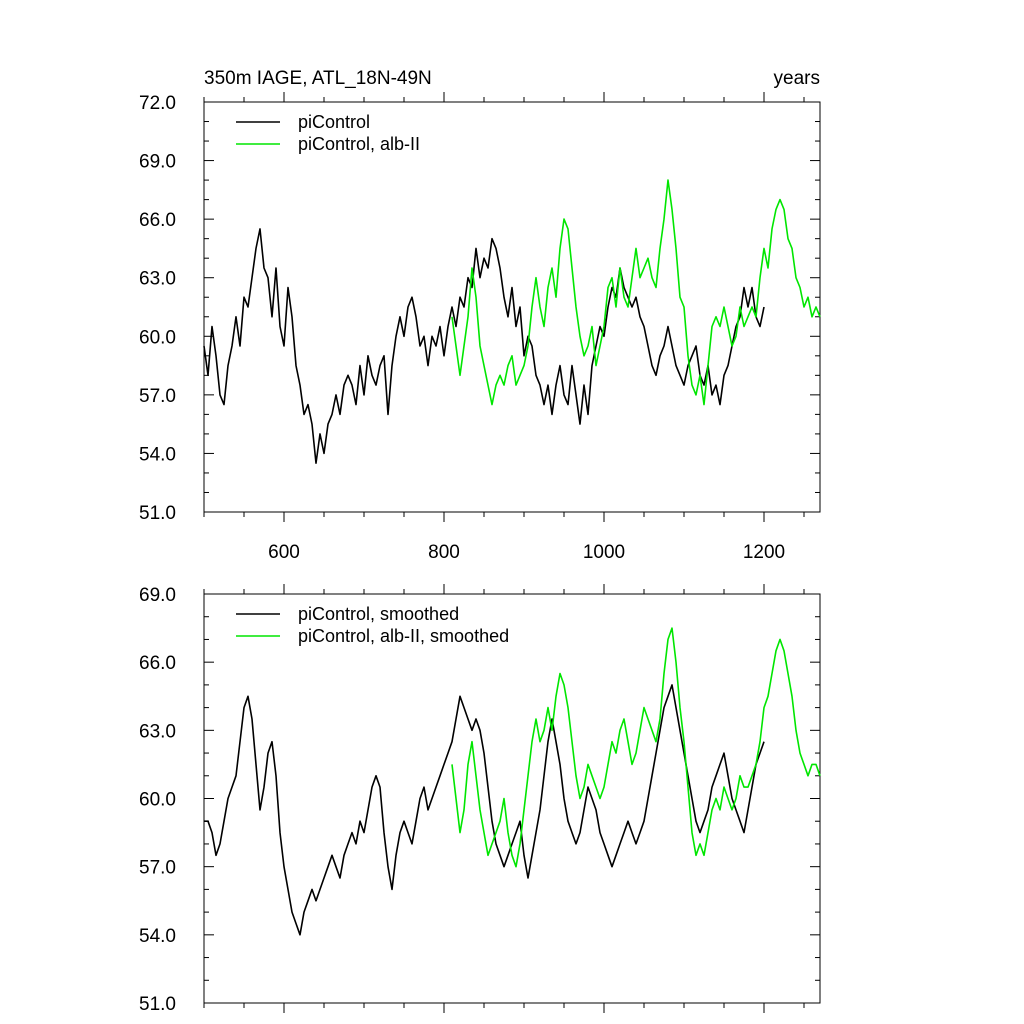 Image resolution: width=1024 pixels, height=1024 pixels. Describe the element at coordinates (403, 636) in the screenshot. I see `legend-label: piControl, alb-II, smoothed` at that location.